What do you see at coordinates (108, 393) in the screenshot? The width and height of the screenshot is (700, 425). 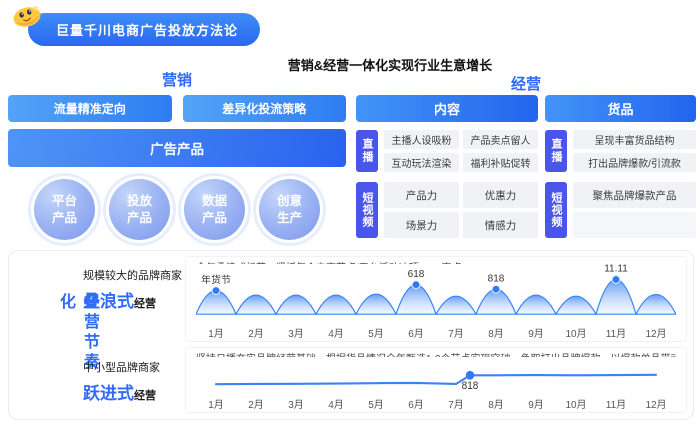 I see `mode-name: 跃进式` at bounding box center [108, 393].